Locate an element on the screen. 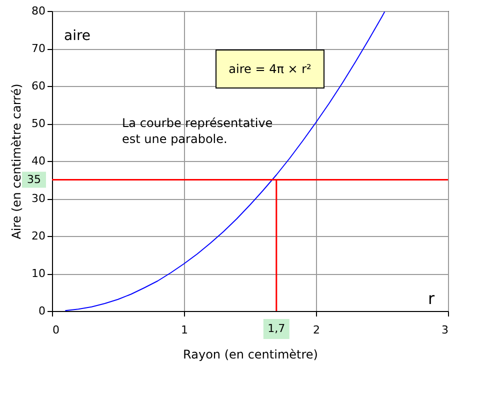 This screenshot has height=394, width=493. ref-line-label: 1,7 is located at coordinates (277, 328).